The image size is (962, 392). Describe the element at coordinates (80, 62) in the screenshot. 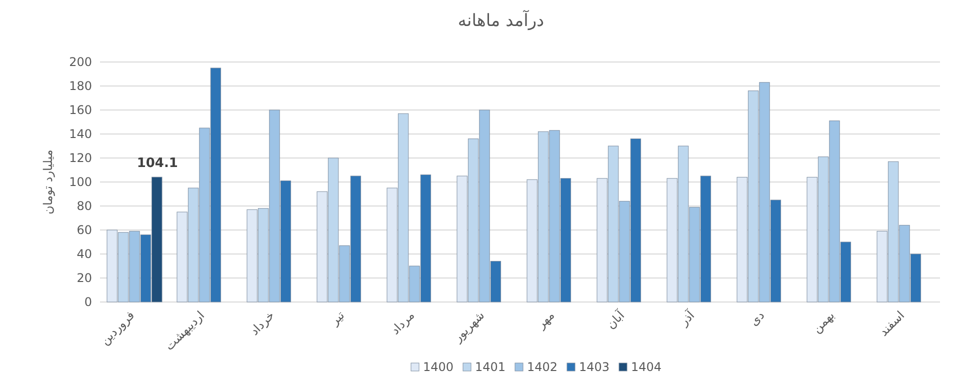

I see `y-tick-label: 200` at that location.